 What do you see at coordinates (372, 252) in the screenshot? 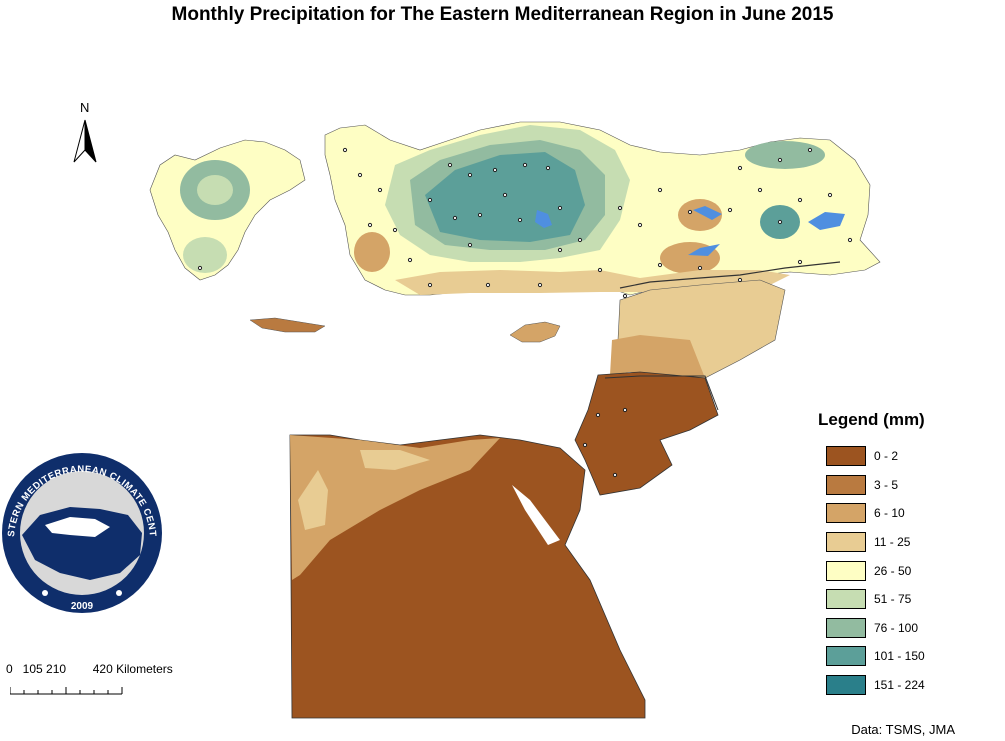
I see `region-sw-turkey-dry` at bounding box center [372, 252].